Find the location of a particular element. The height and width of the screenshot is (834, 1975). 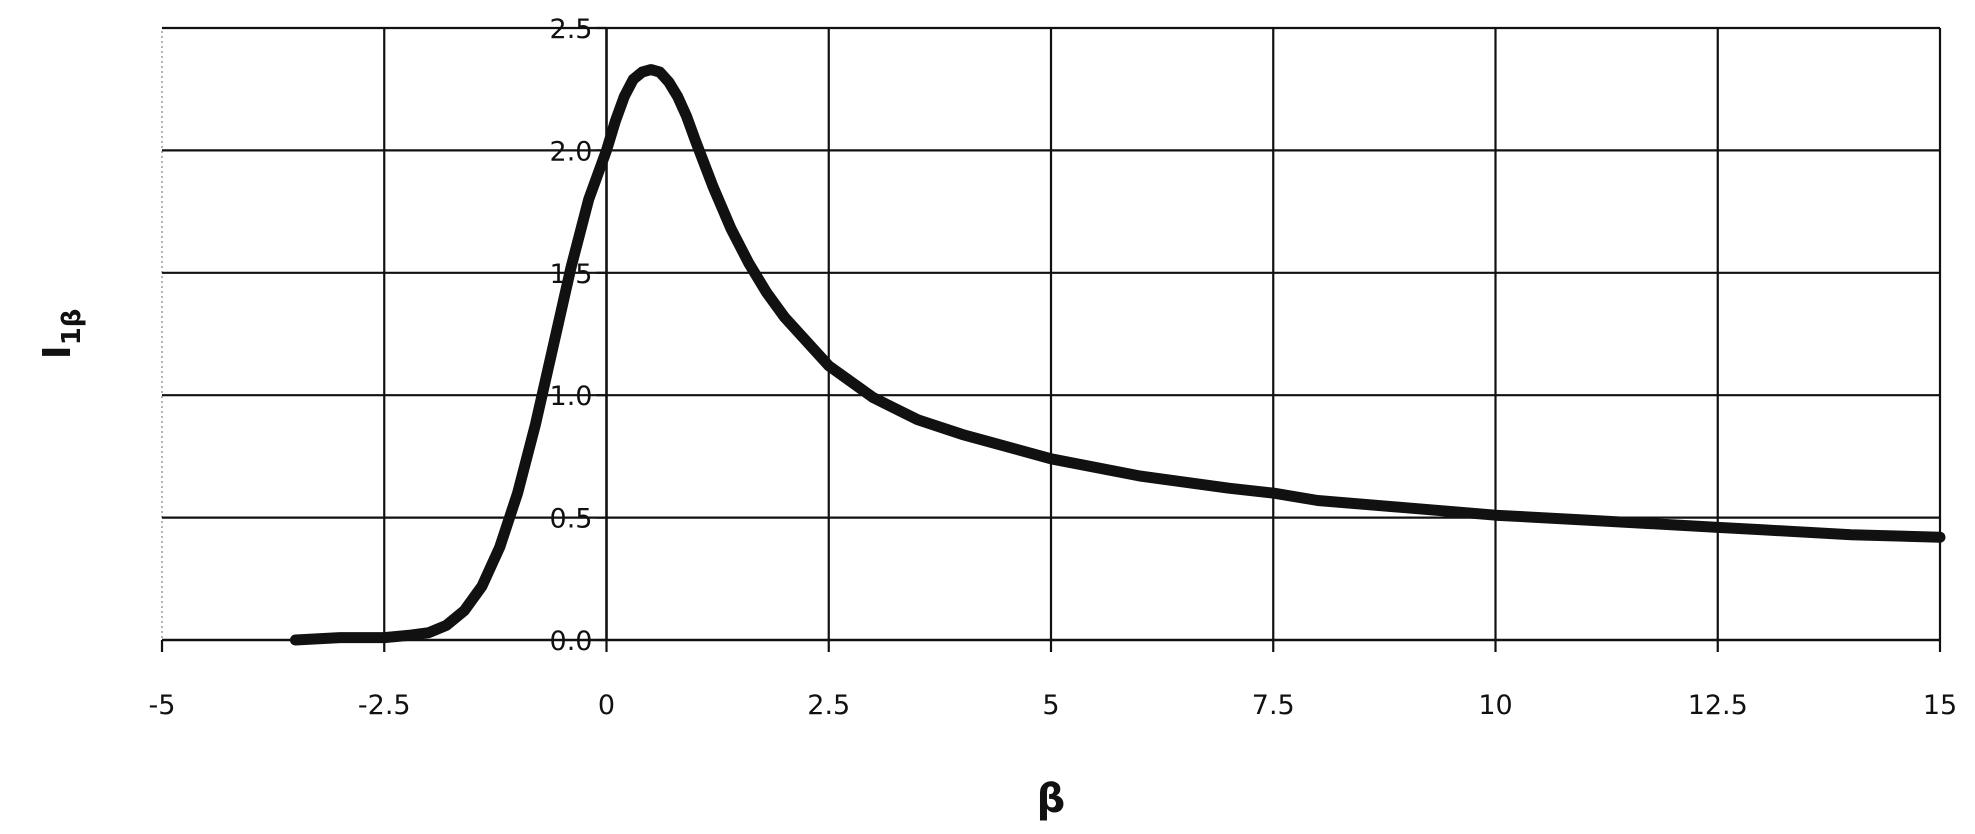

x-tick-label: 12.5 is located at coordinates (1718, 705).